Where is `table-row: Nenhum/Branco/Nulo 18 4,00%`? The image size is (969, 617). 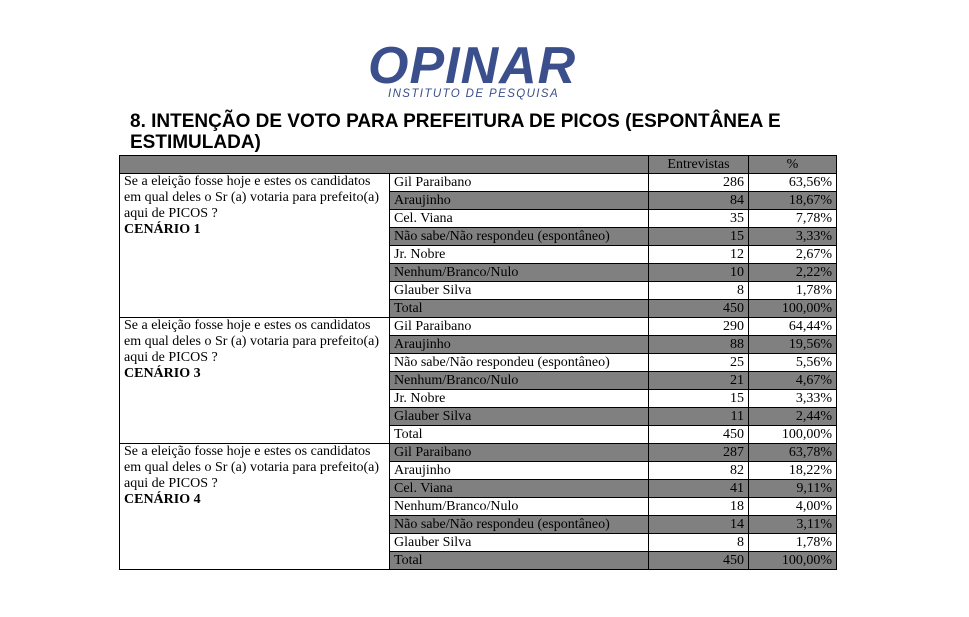
table-row: Nenhum/Branco/Nulo 18 4,00% is located at coordinates (478, 506).